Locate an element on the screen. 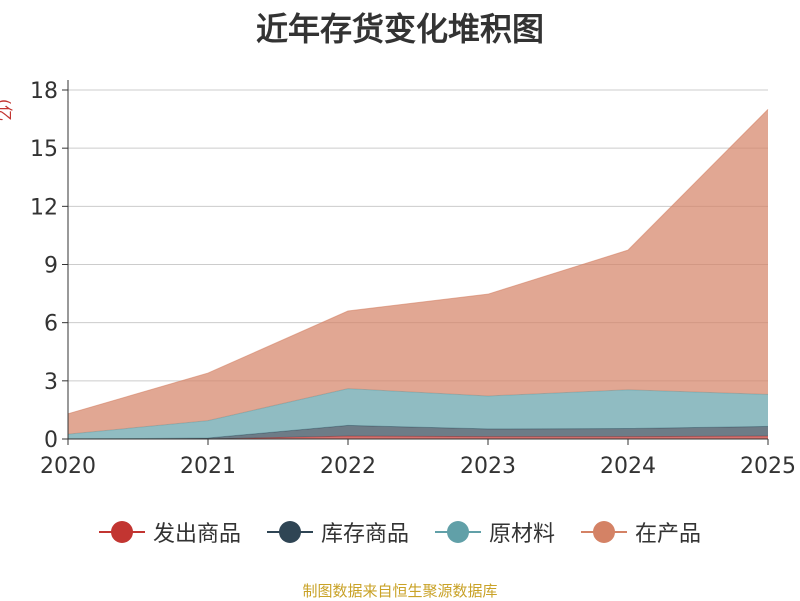 This screenshot has width=800, height=601. legend-item: 库存商品 is located at coordinates (337, 532).